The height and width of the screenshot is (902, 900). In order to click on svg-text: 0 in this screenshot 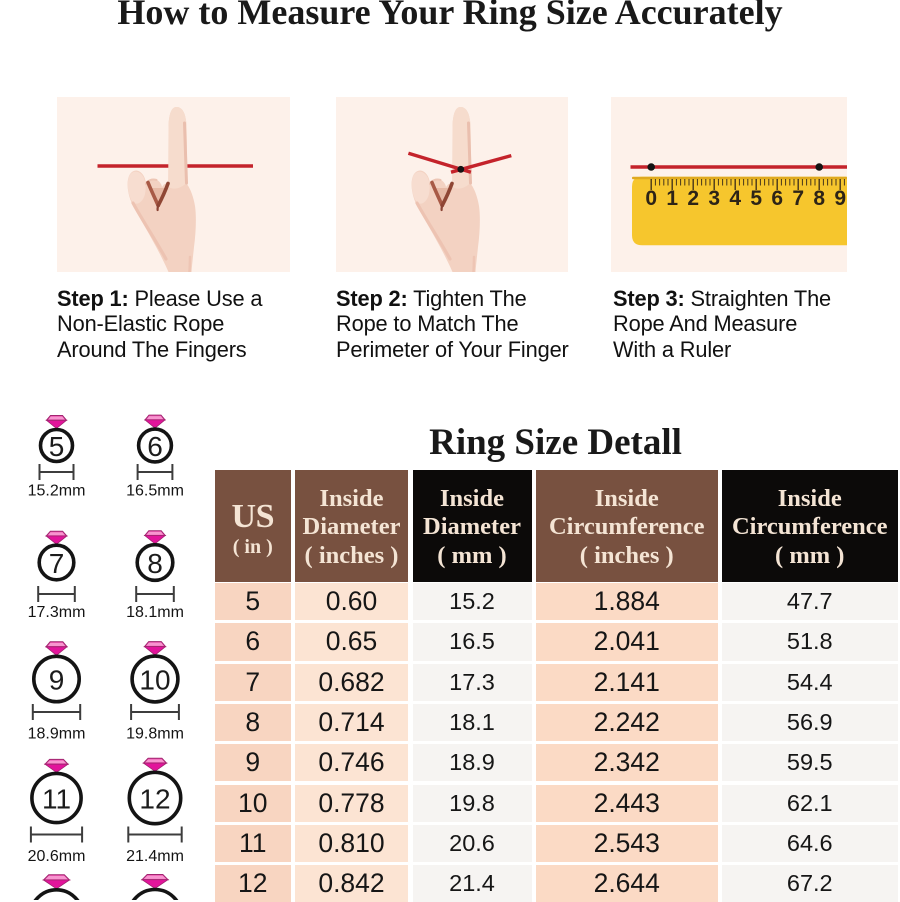, I will do `click(651, 198)`.